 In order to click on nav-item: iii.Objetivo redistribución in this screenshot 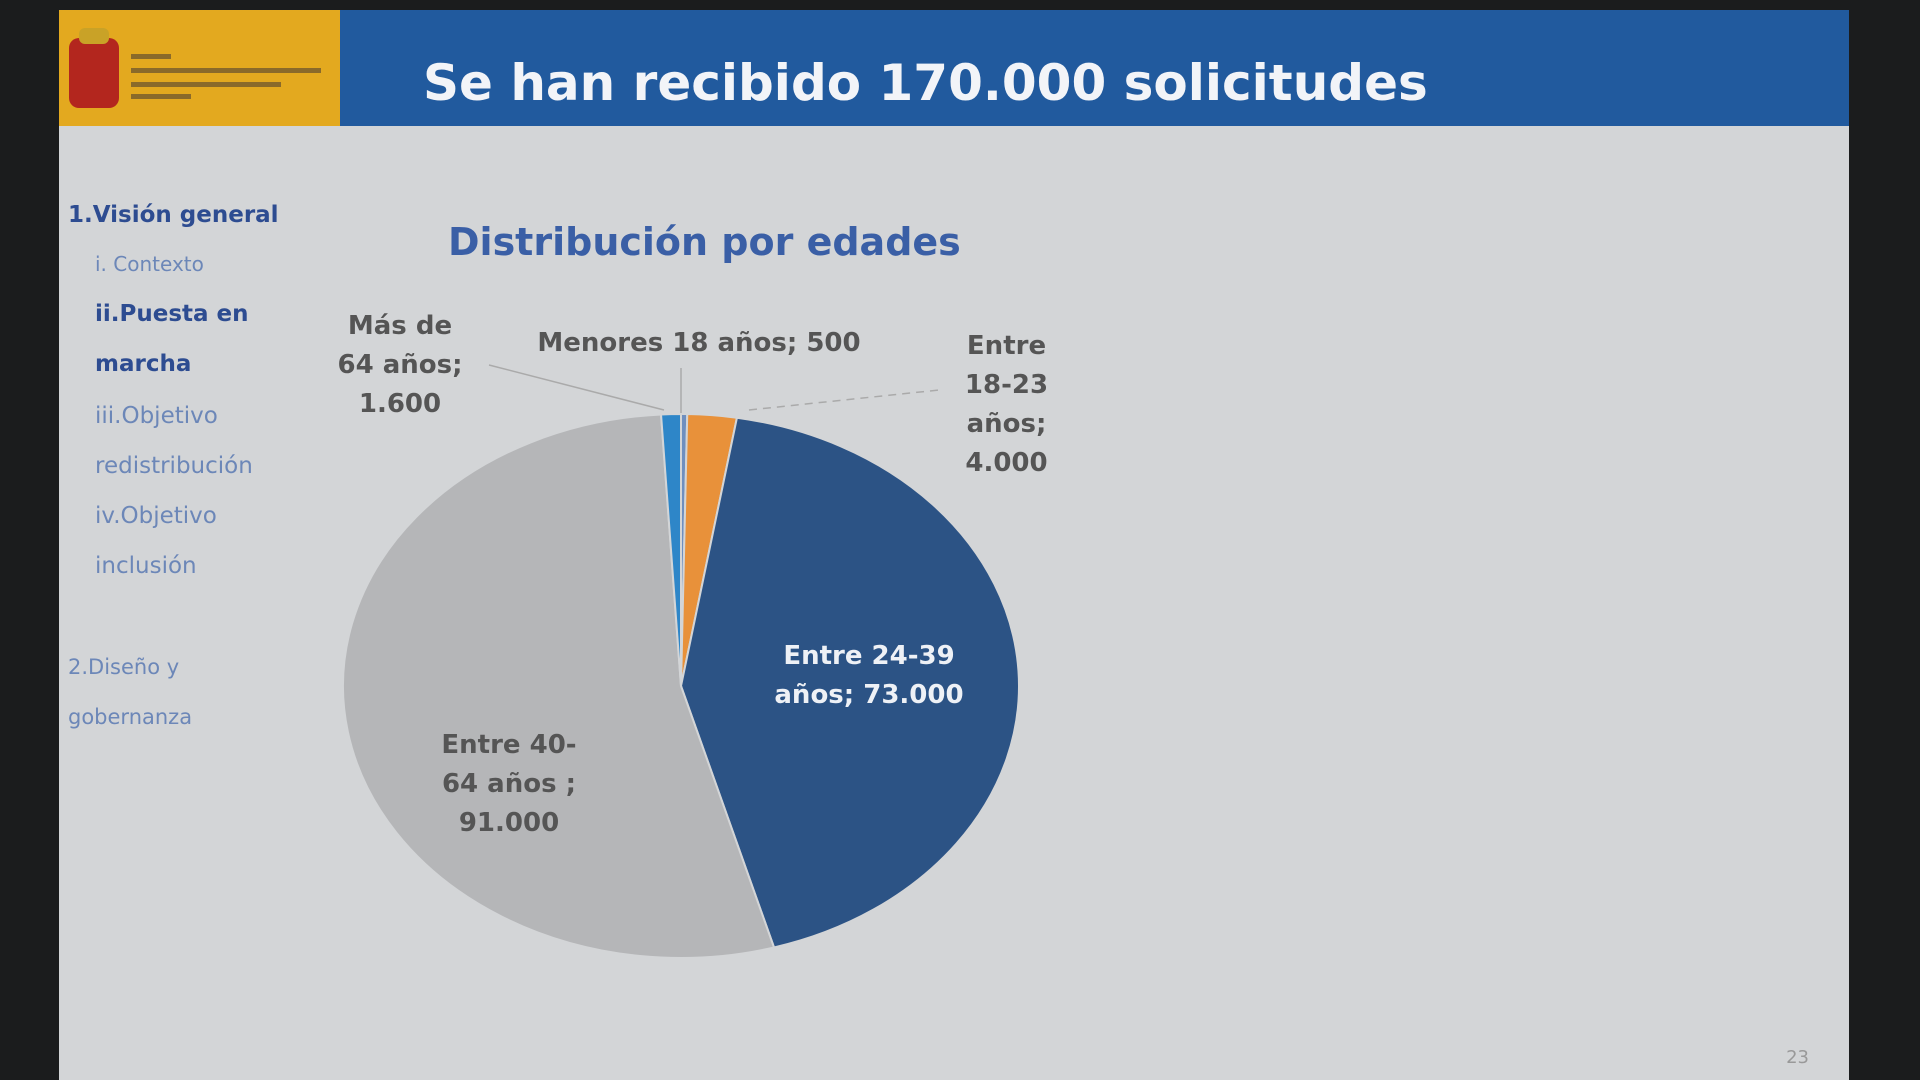, I will do `click(174, 441)`.